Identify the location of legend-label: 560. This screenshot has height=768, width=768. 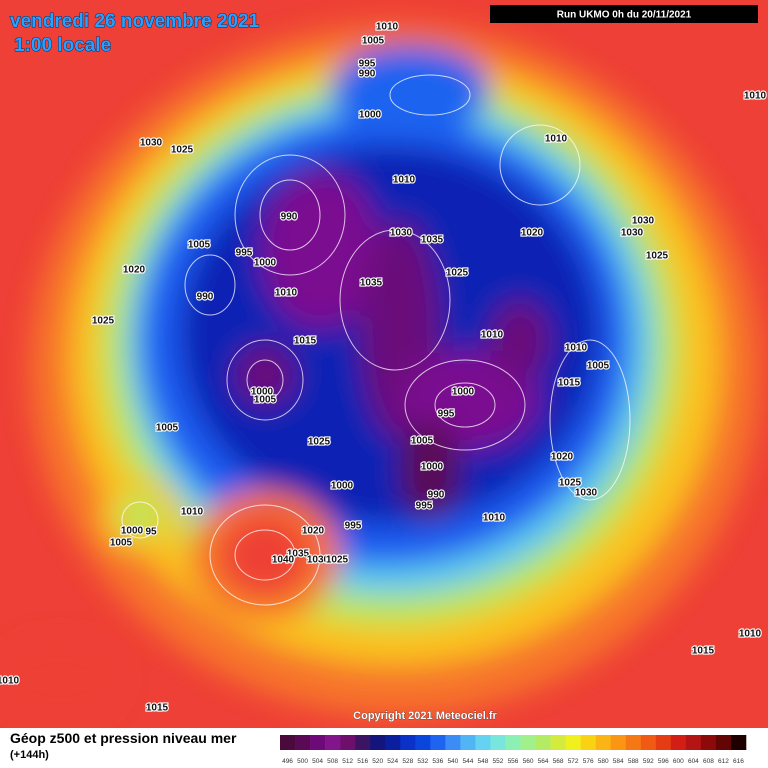
(528, 761).